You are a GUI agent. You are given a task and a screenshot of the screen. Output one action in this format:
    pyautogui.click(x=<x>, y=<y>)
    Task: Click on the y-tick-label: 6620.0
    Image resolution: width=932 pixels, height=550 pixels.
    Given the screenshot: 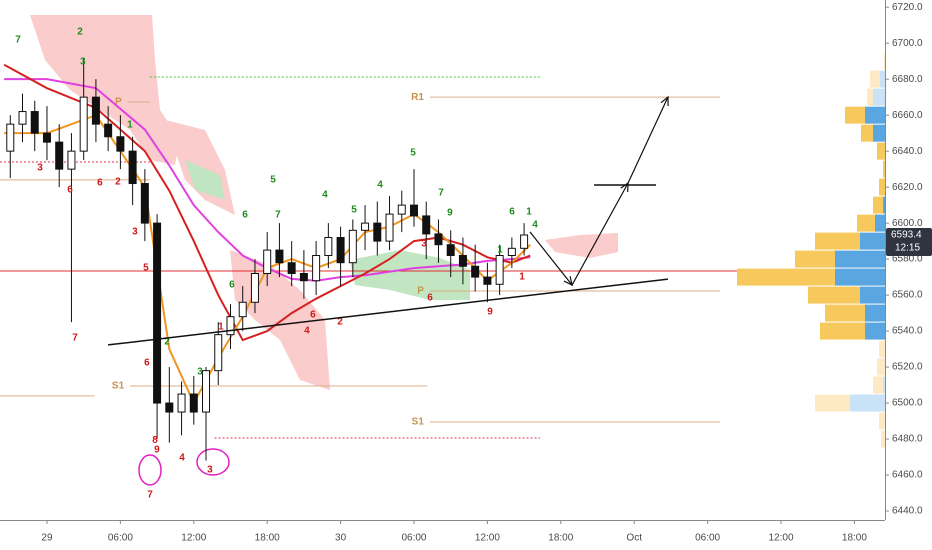 What is the action you would take?
    pyautogui.click(x=907, y=187)
    